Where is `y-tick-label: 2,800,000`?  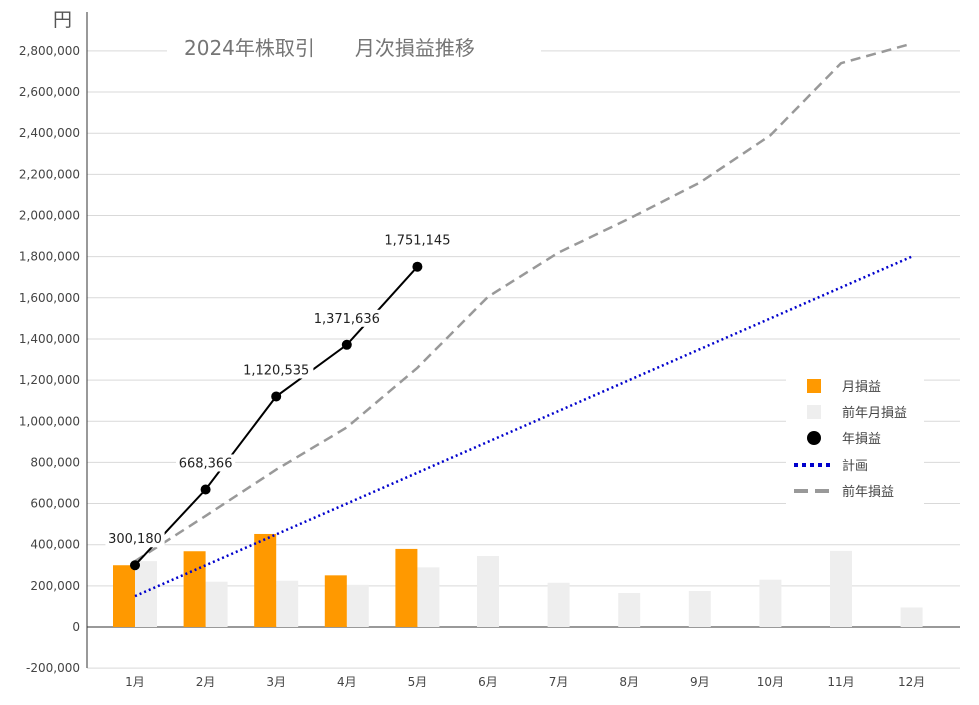
y-tick-label: 2,800,000 is located at coordinates (49, 51).